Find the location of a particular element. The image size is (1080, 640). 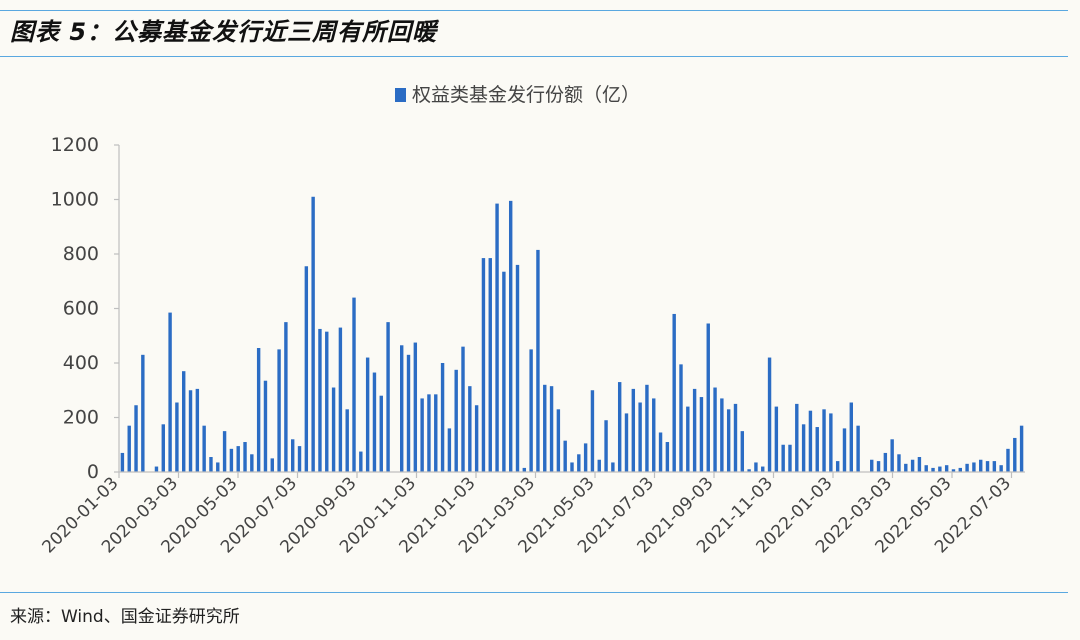

source-rule is located at coordinates (534, 592).